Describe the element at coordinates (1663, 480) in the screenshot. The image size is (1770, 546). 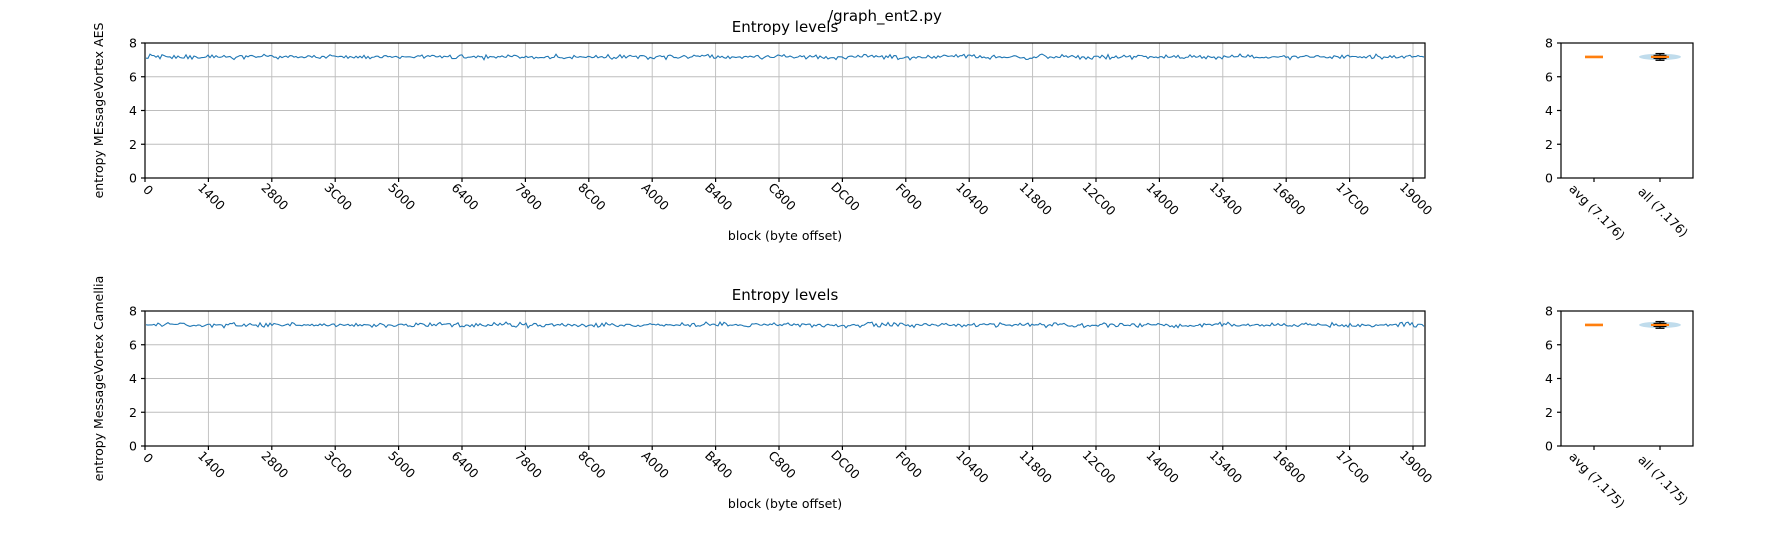
I see `x-tick-label: all (7.175)` at that location.